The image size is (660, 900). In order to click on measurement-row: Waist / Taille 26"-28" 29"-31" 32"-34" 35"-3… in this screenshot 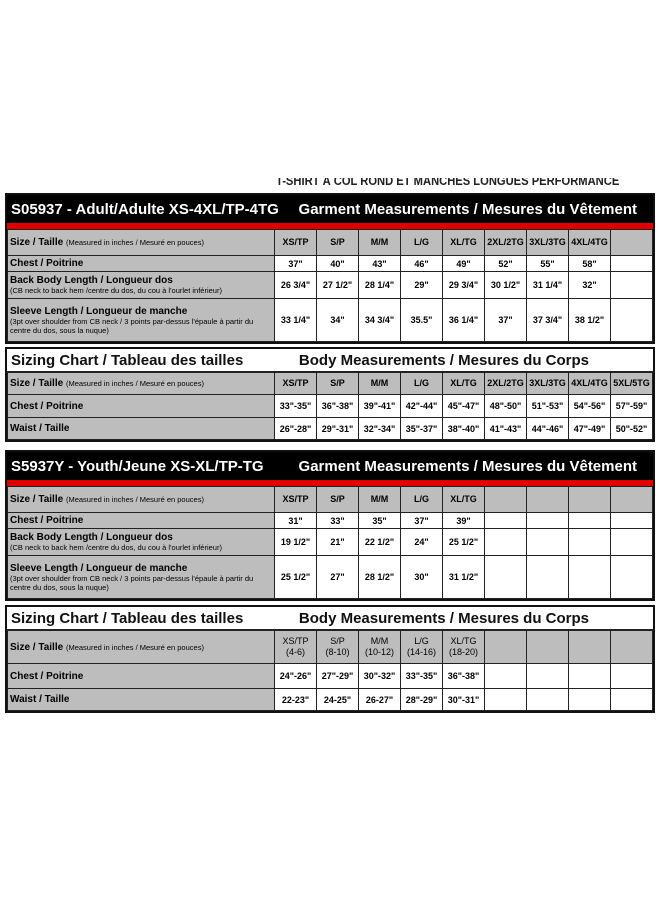, I will do `click(330, 428)`.